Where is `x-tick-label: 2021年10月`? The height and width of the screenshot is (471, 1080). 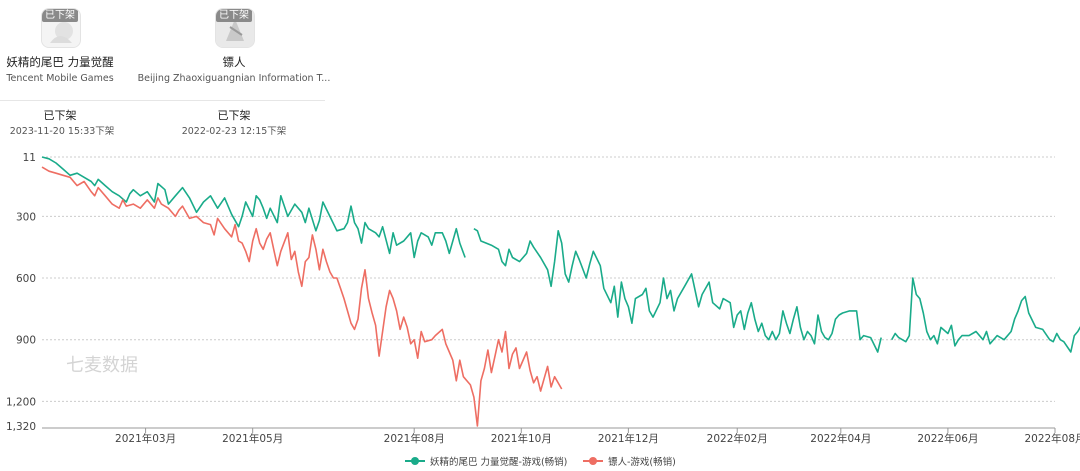
x-tick-label: 2021年10月 is located at coordinates (521, 438).